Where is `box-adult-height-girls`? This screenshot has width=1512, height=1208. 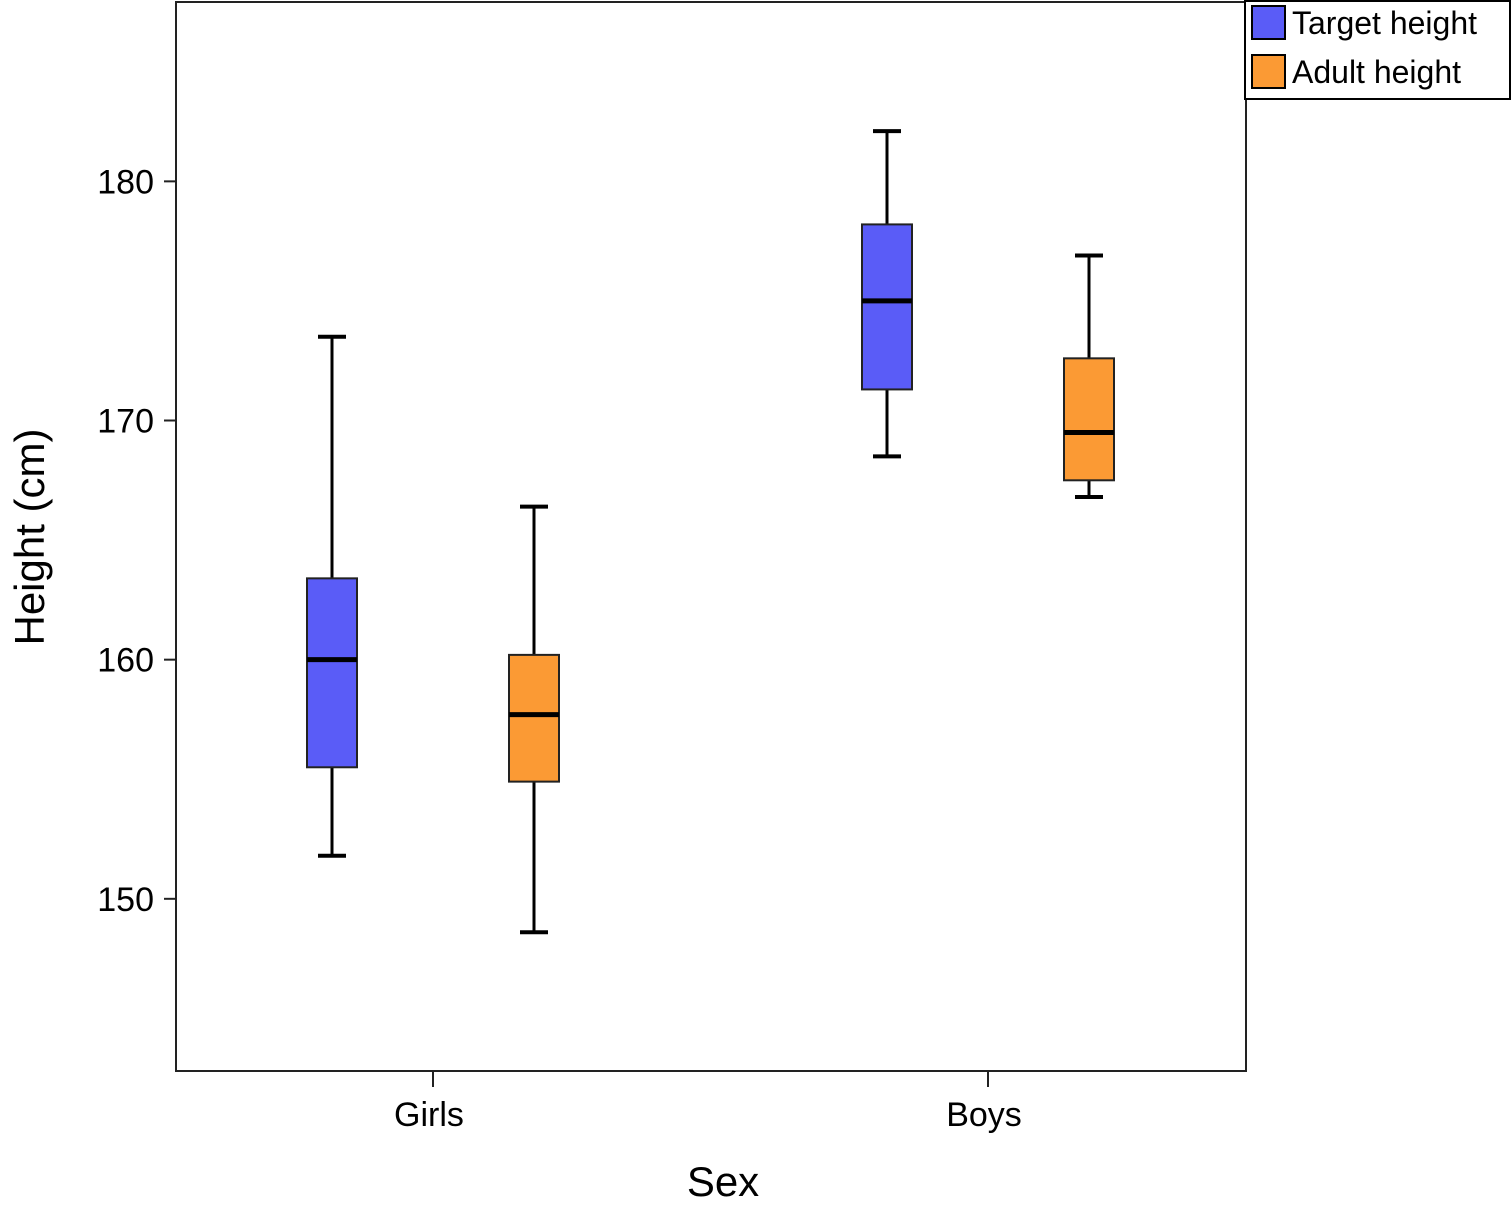
box-adult-height-girls is located at coordinates (534, 719).